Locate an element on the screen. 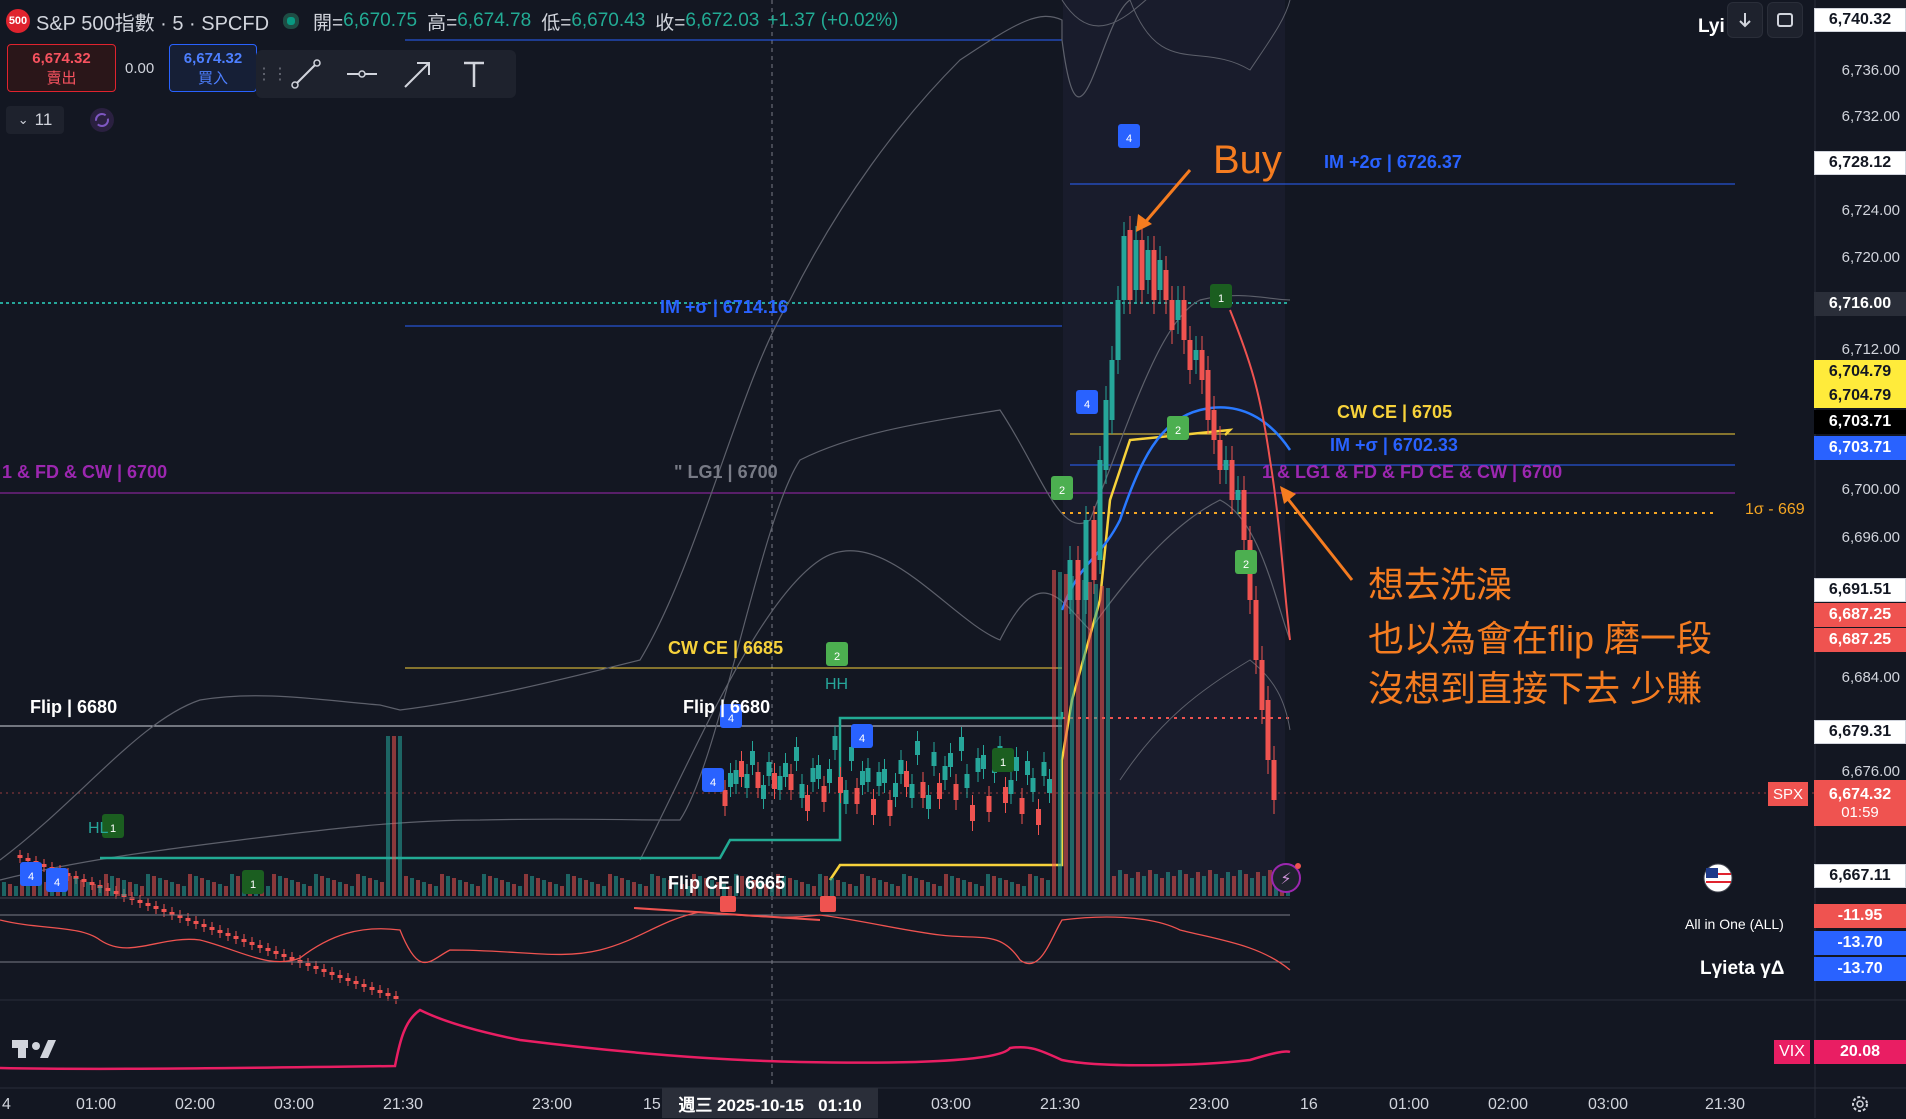  osc-value-1: -11.95 is located at coordinates (1860, 916).